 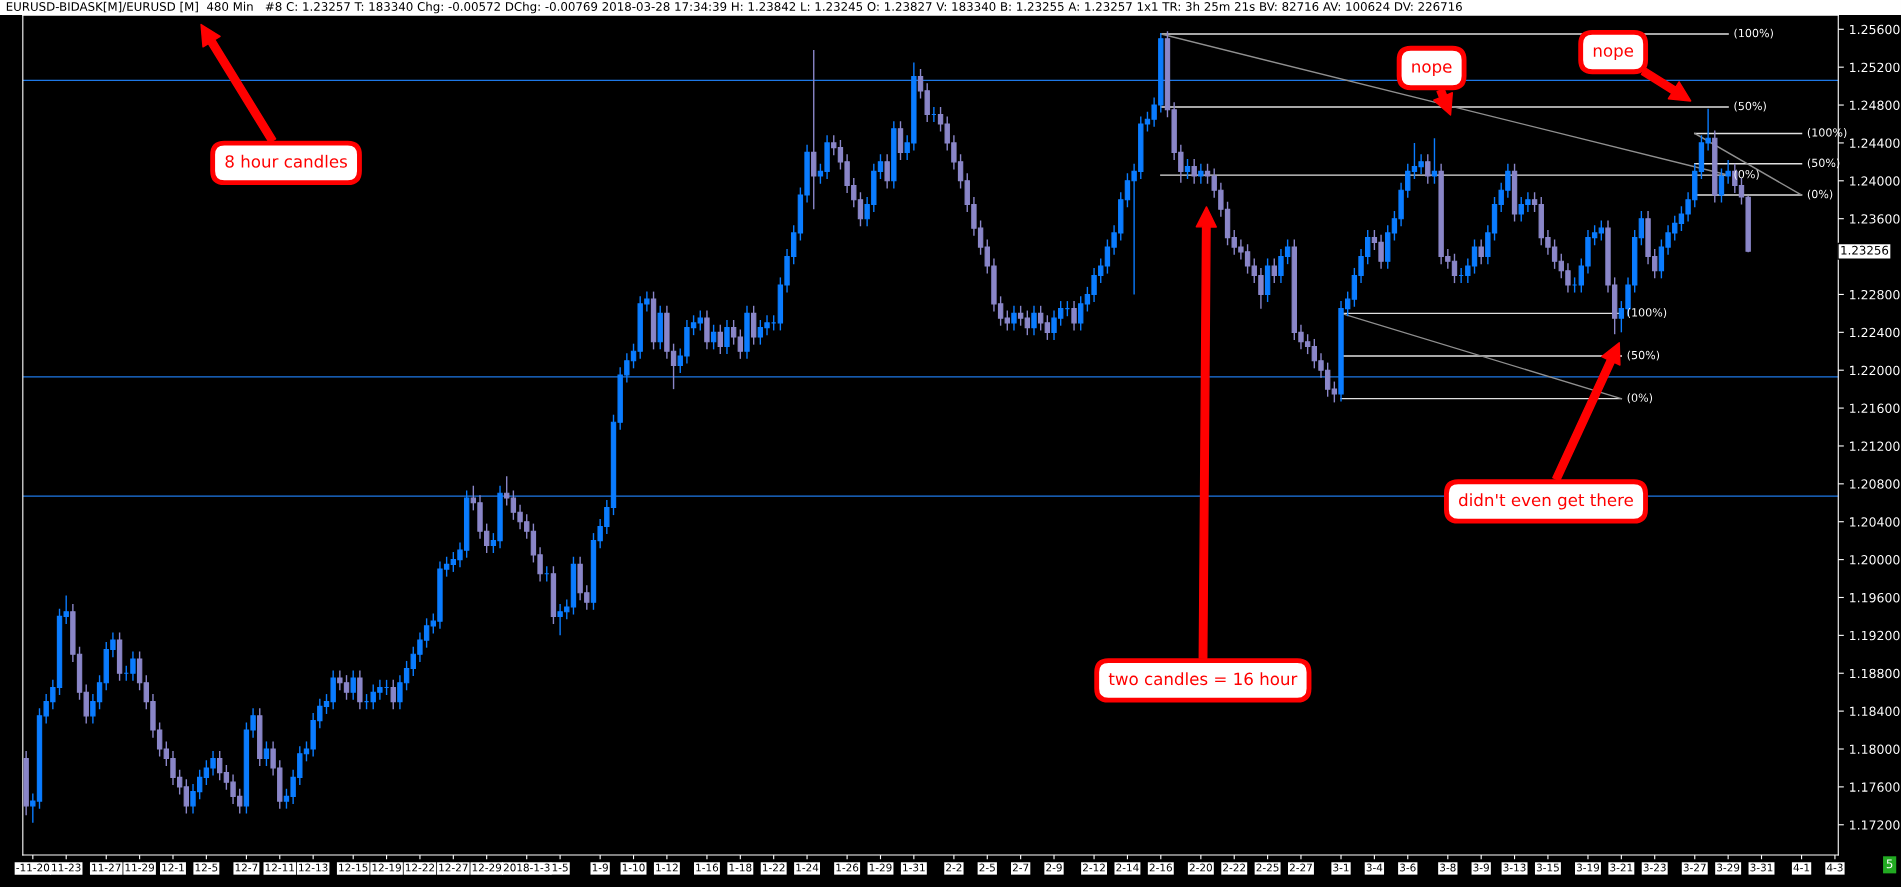 I want to click on x-tick-label: 4-3, so click(x=1834, y=867).